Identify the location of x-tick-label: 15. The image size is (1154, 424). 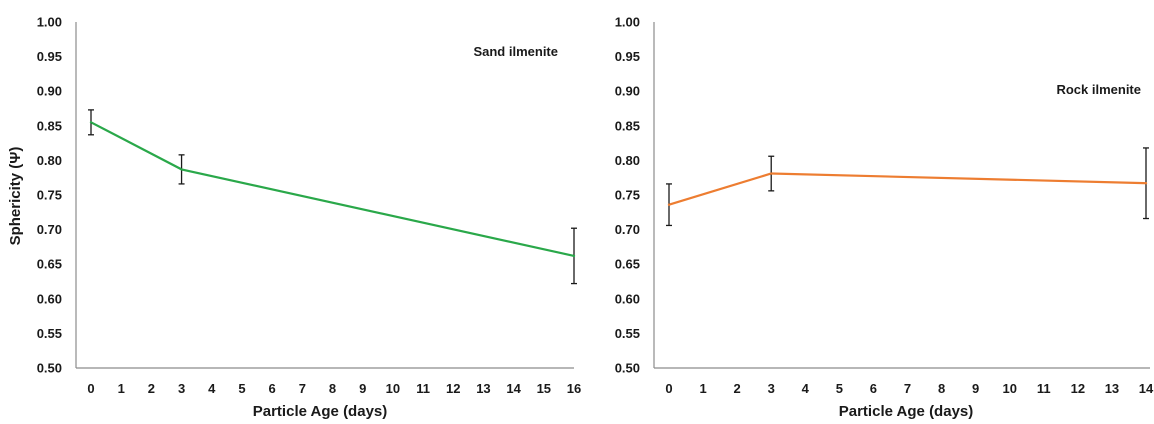
(544, 388).